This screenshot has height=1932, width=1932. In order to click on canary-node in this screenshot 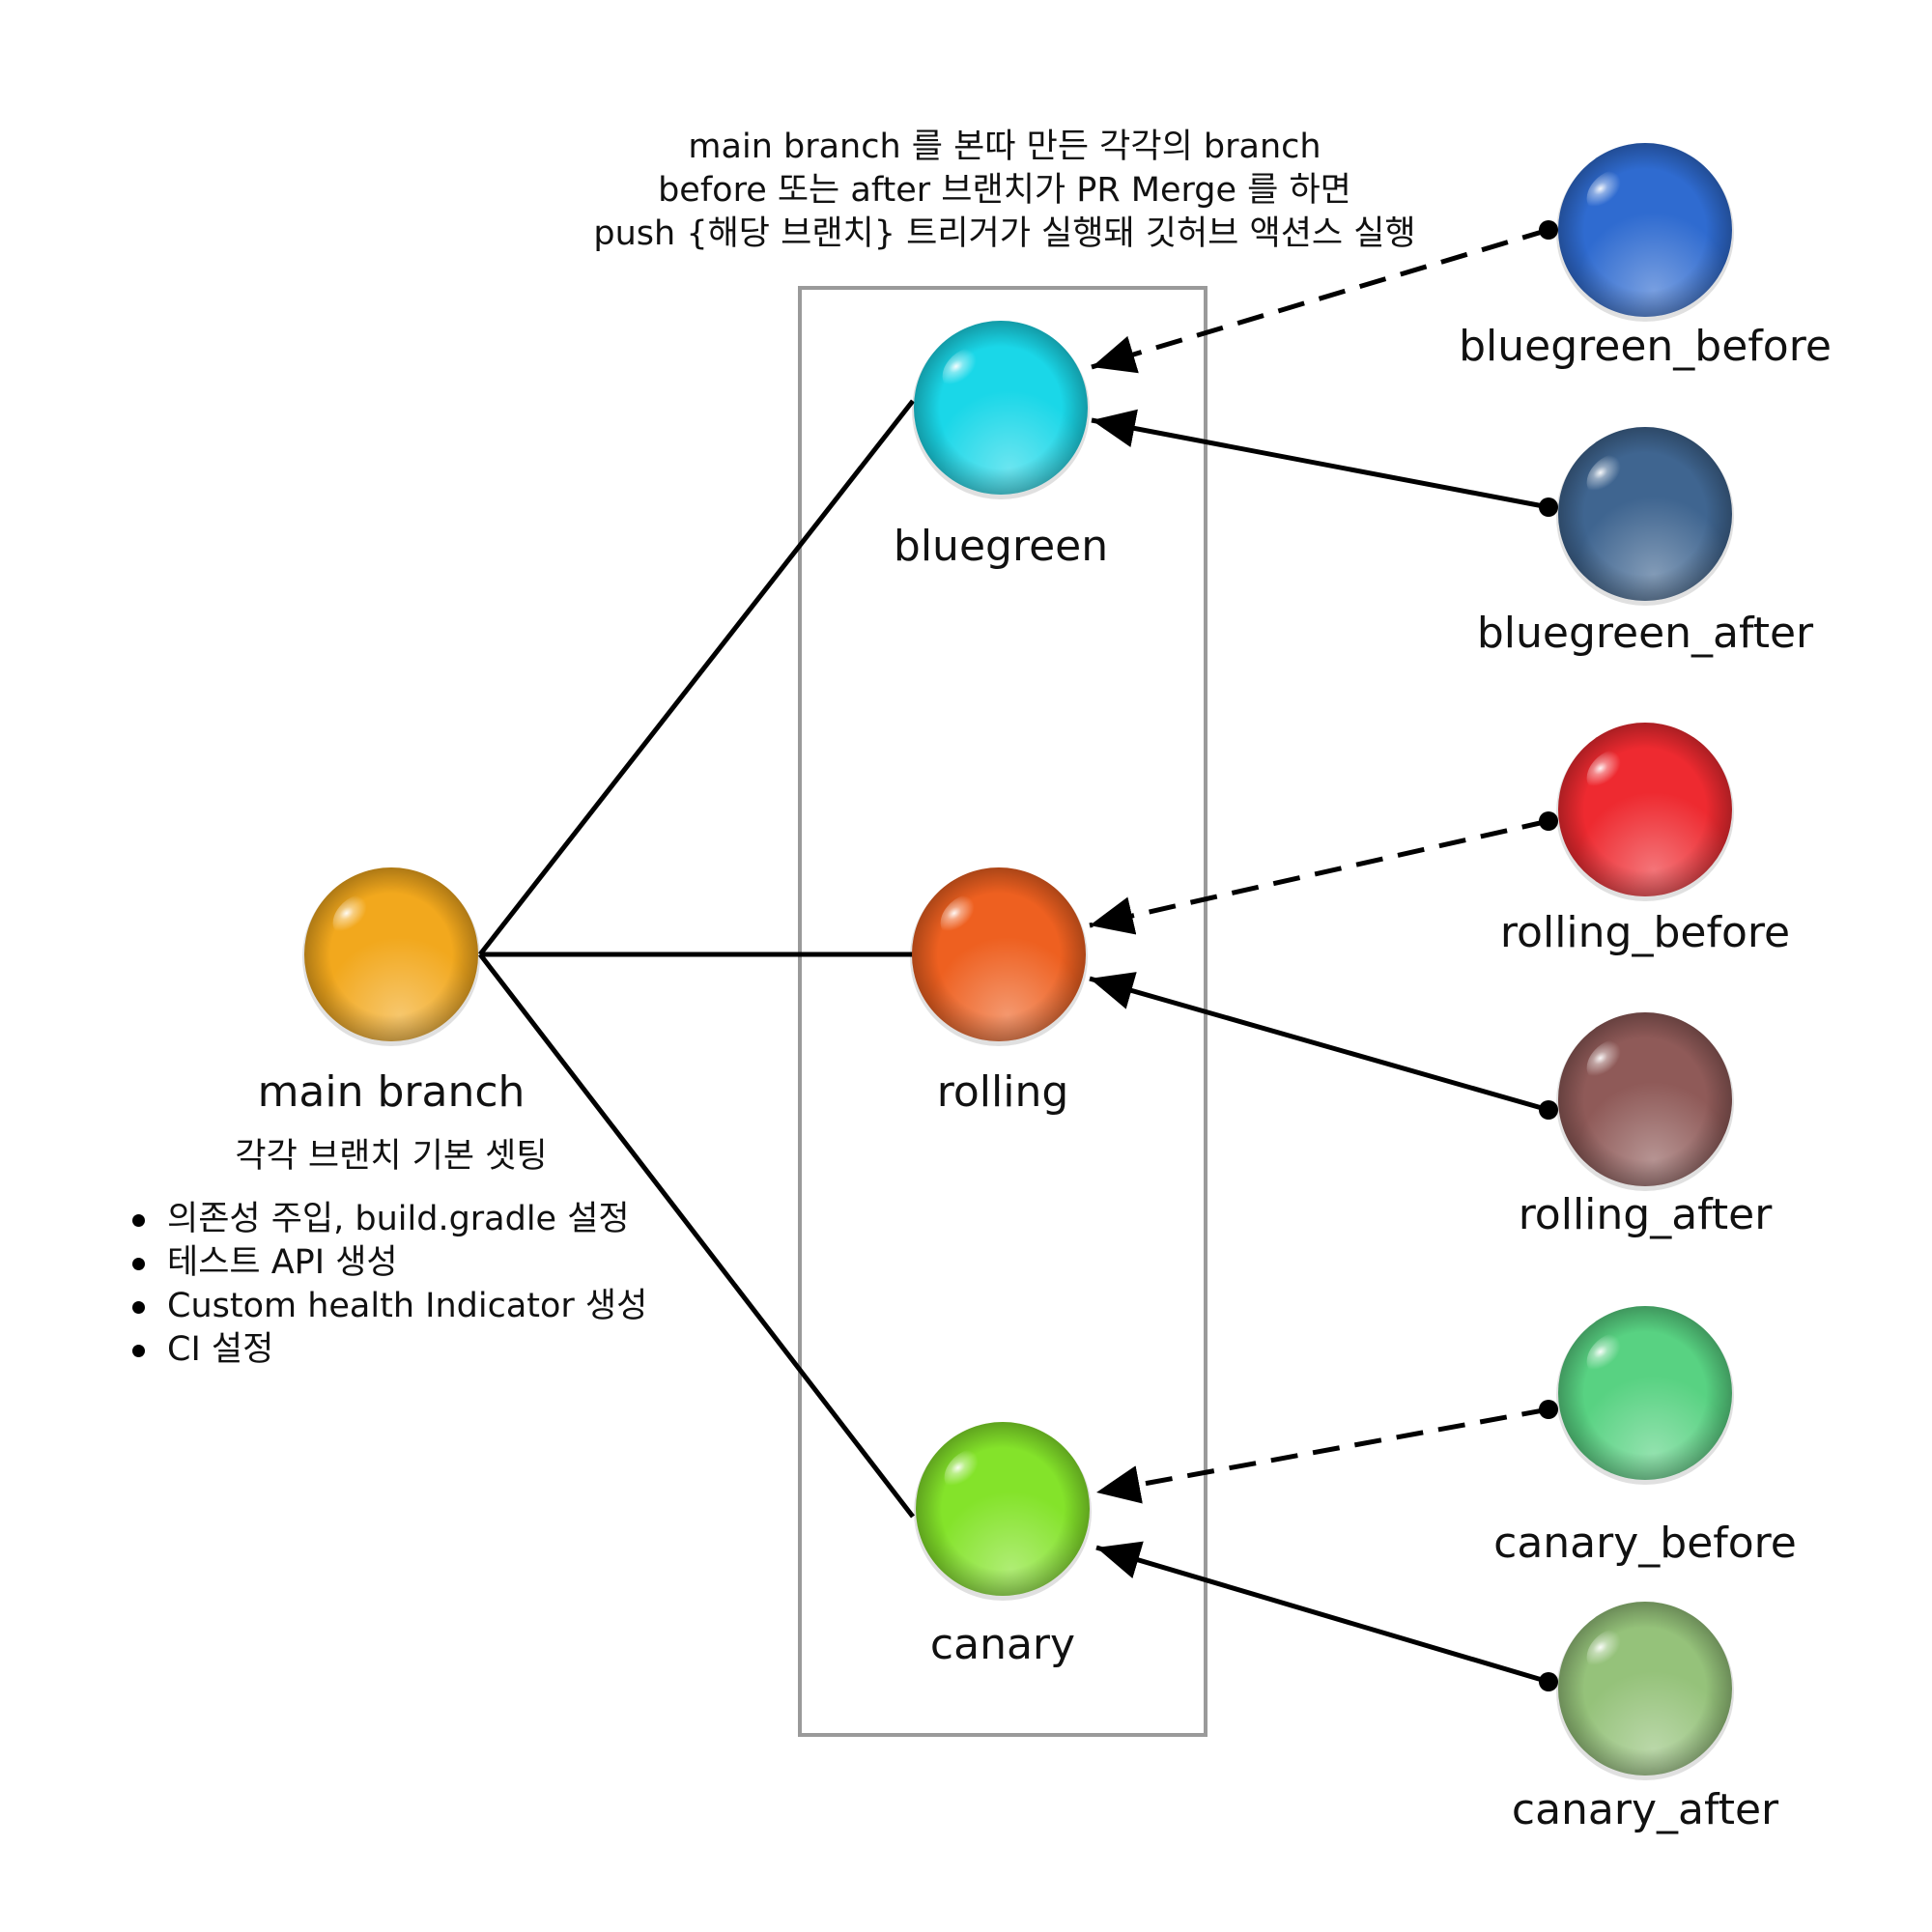, I will do `click(1003, 1511)`.